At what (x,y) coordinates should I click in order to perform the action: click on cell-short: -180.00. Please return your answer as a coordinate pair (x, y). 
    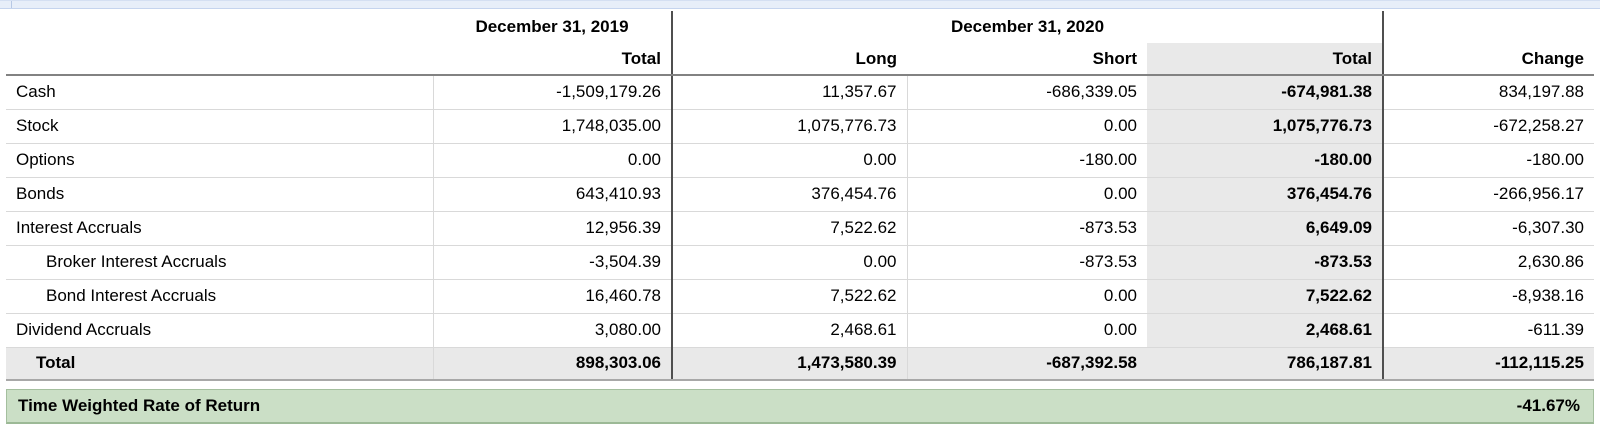
    Looking at the image, I should click on (1027, 160).